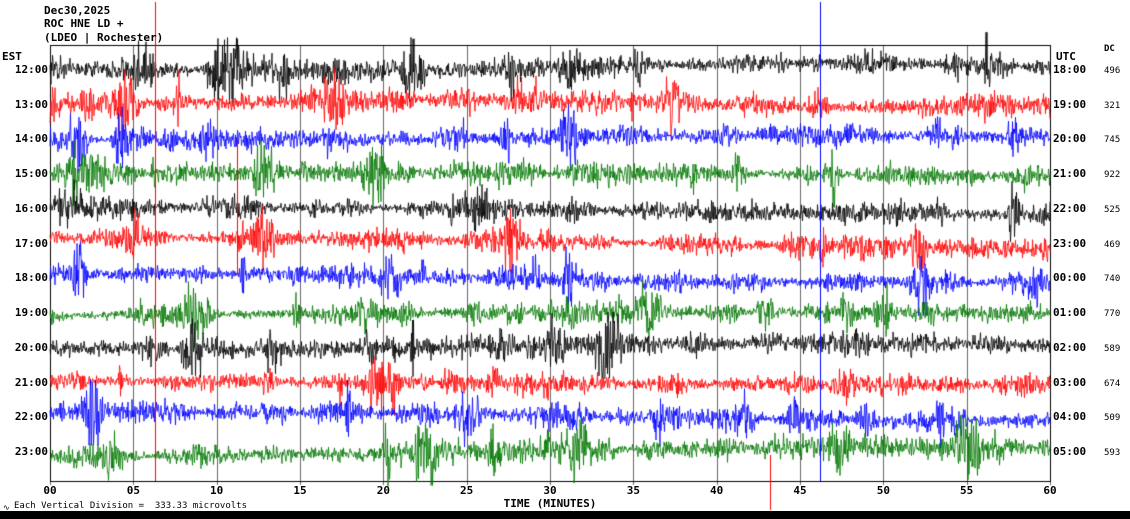  Describe the element at coordinates (800, 490) in the screenshot. I see `x-tick-label: 45` at that location.